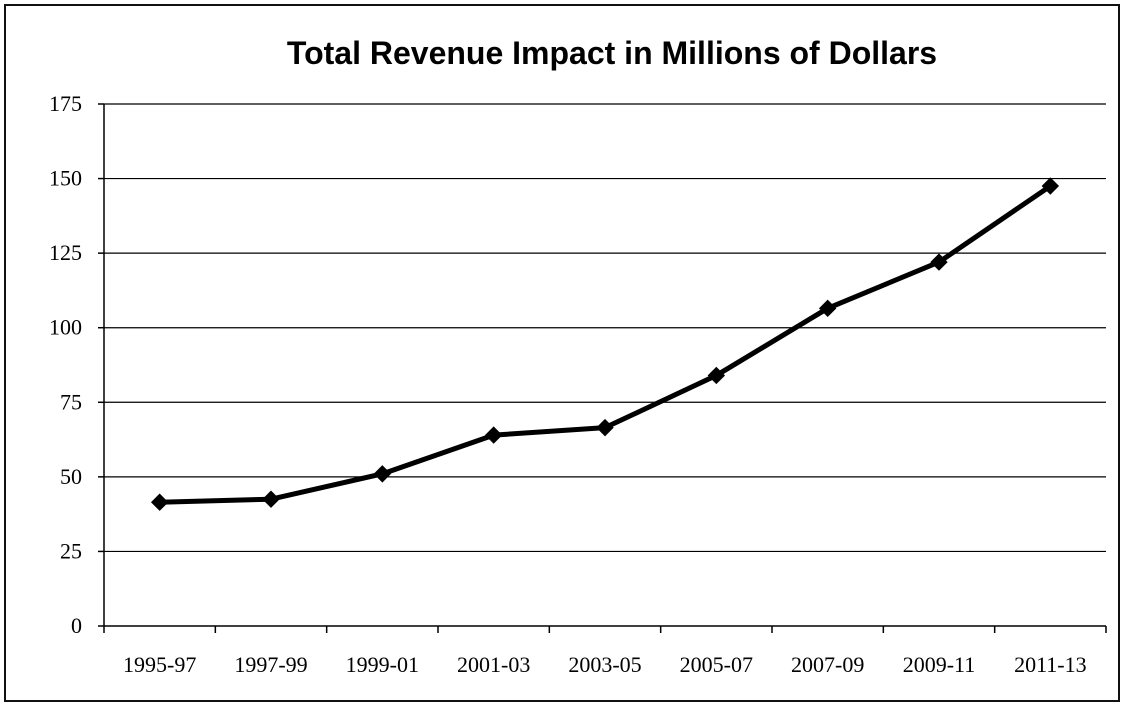  Describe the element at coordinates (493, 664) in the screenshot. I see `x-tick-label-2001-03: 2001-03` at that location.